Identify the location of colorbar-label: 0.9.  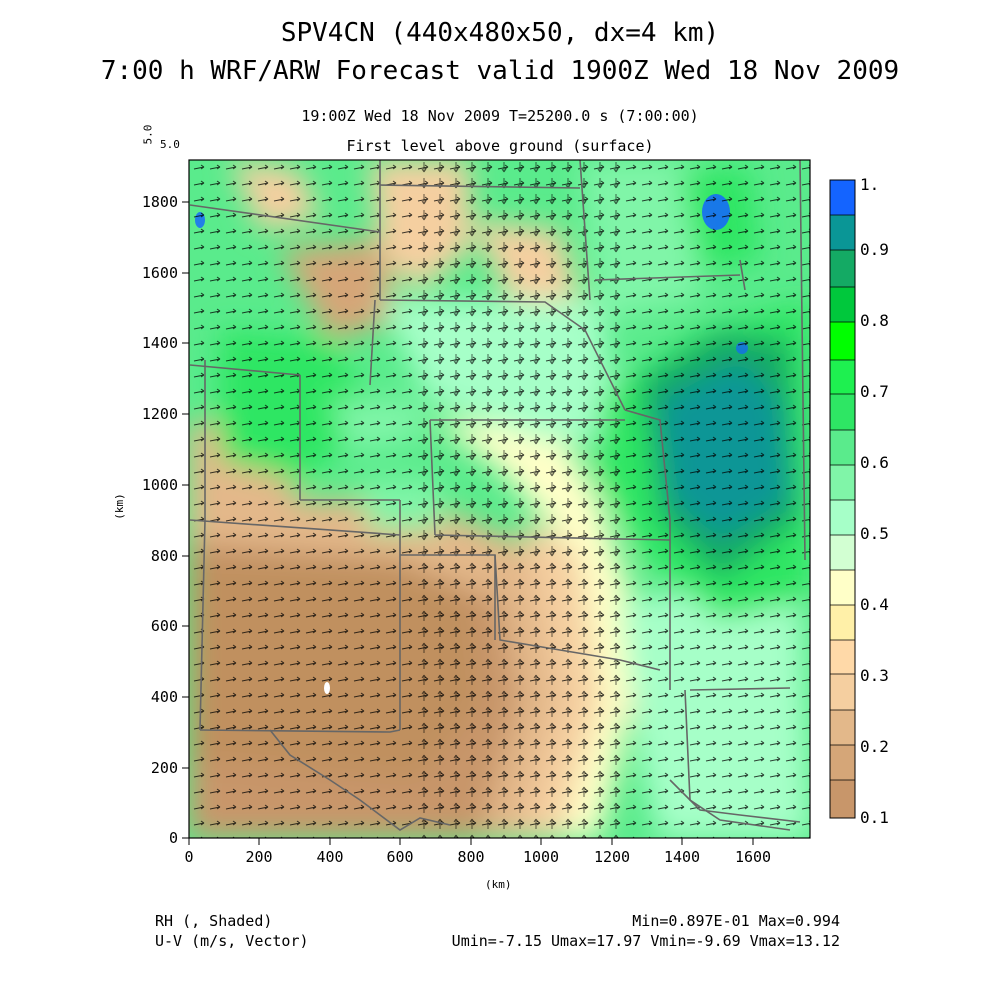
(874, 249).